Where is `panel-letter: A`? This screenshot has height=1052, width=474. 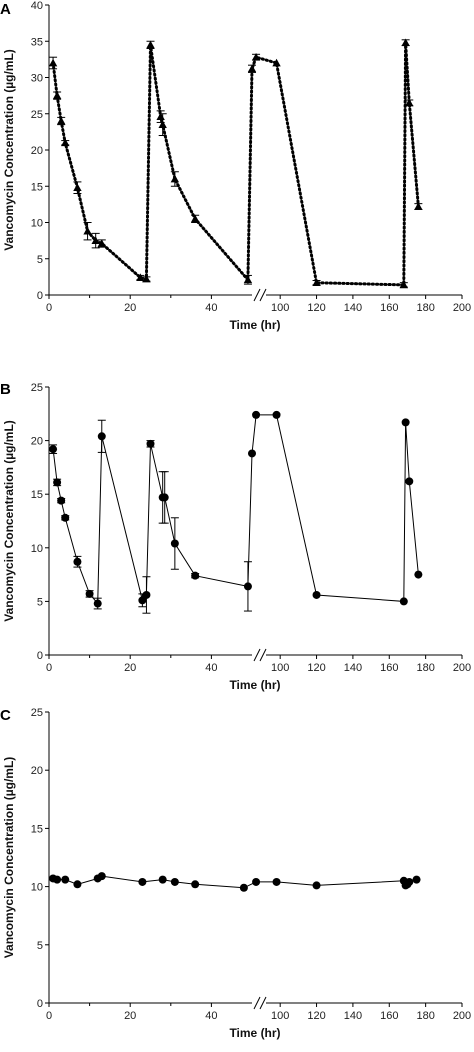 panel-letter: A is located at coordinates (5, 9).